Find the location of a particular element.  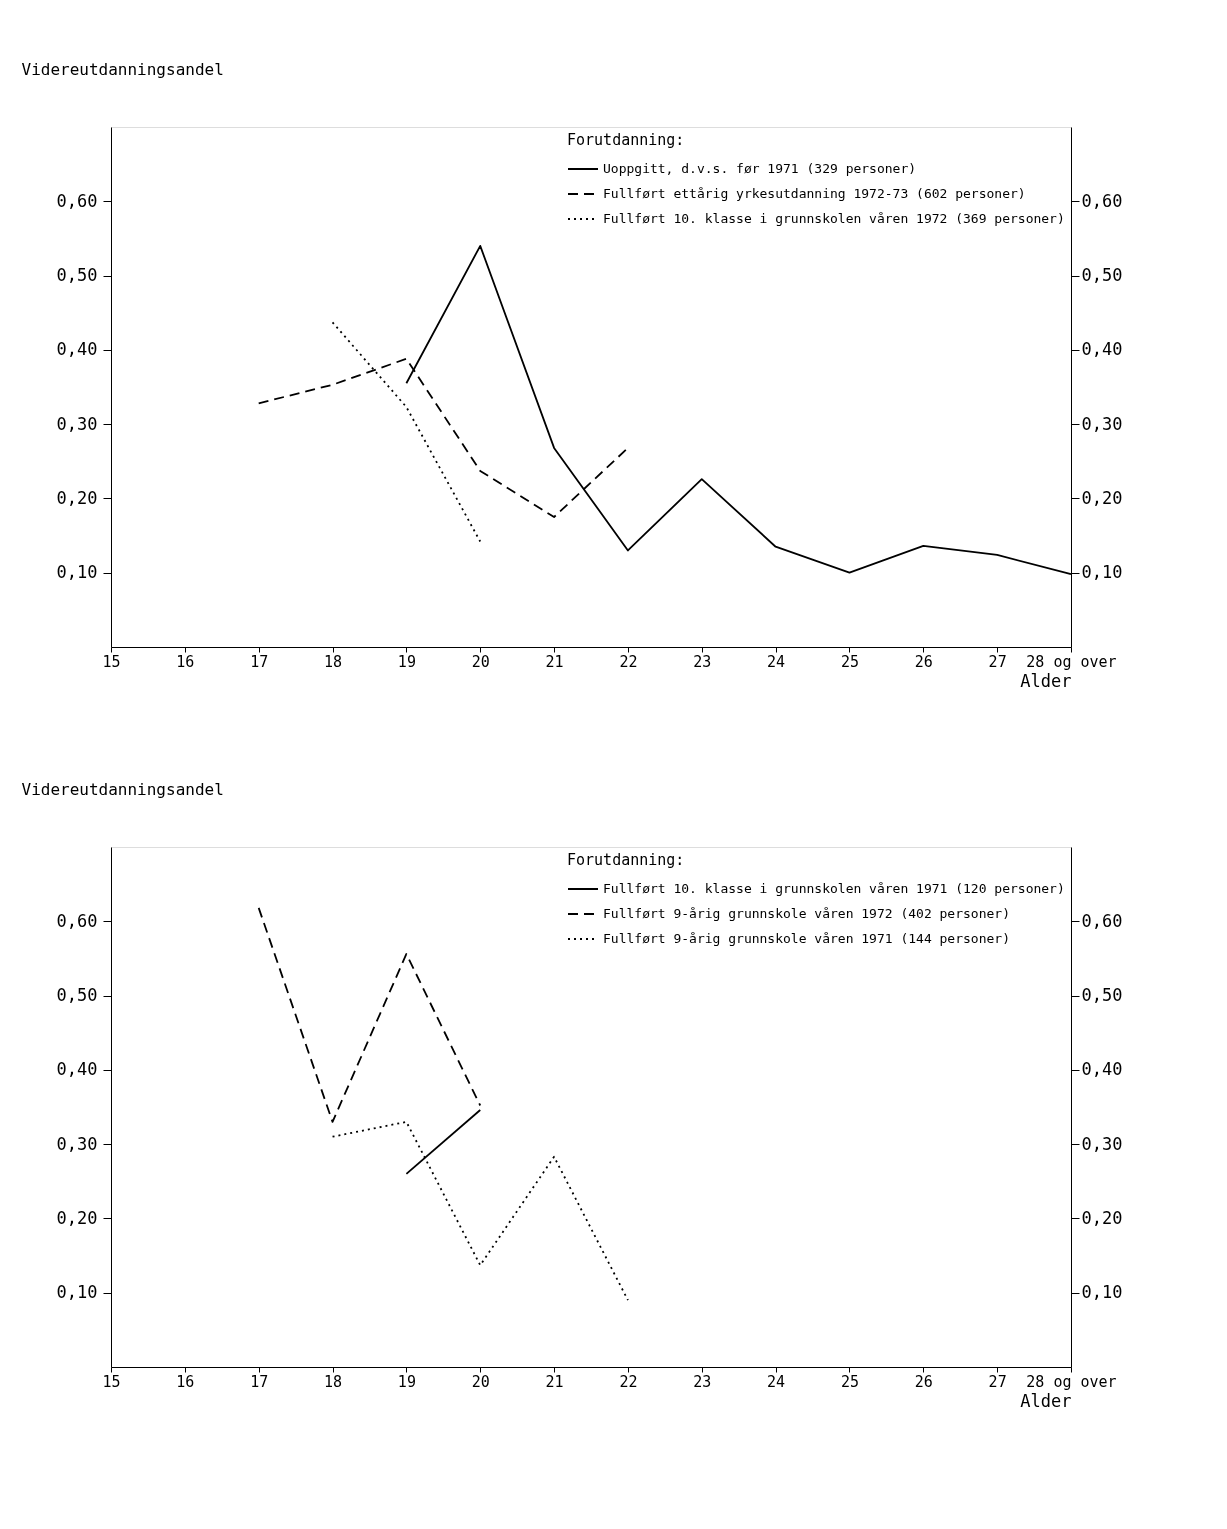

legend-label: Fullført 10. klasse i grunnskolen våren 1971 (120 personer) is located at coordinates (834, 888).